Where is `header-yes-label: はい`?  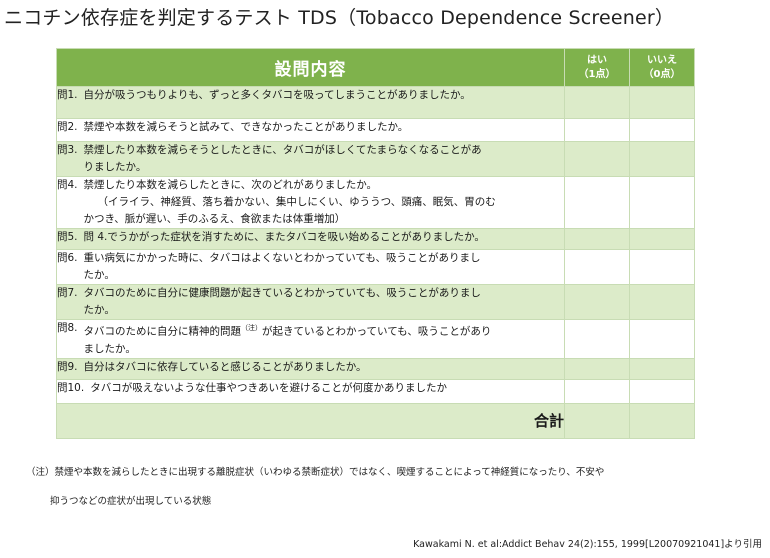 header-yes-label: はい is located at coordinates (597, 60).